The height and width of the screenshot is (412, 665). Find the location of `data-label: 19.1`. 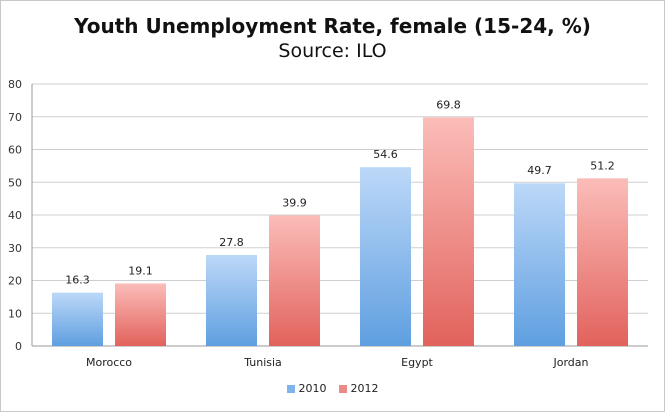

data-label: 19.1 is located at coordinates (140, 270).